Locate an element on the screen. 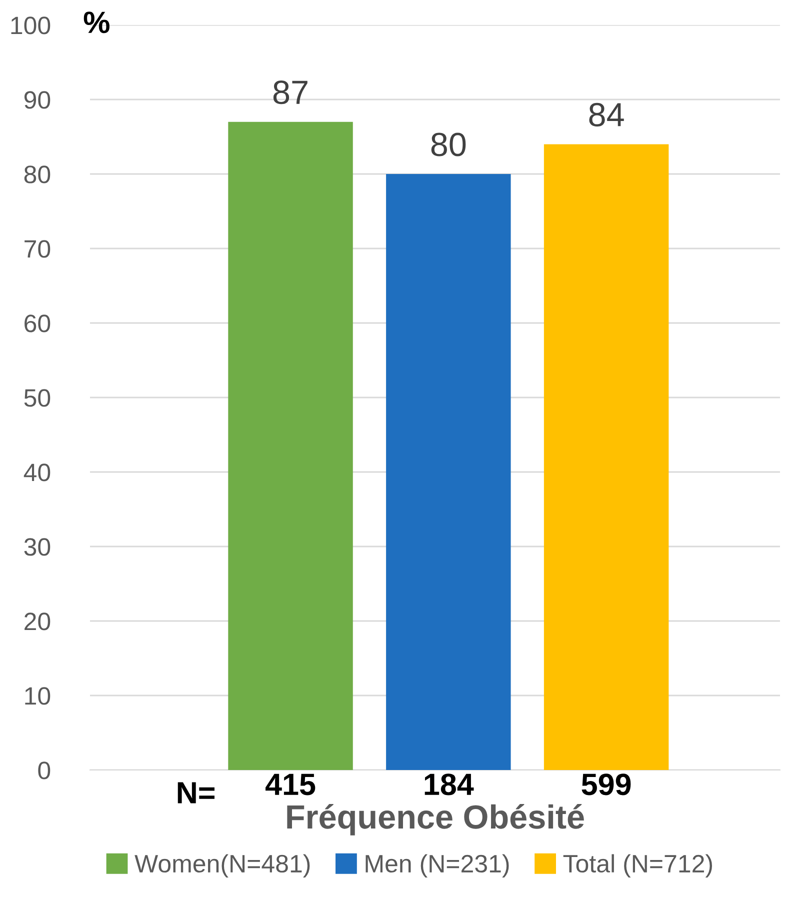  y-tick-label: 60 is located at coordinates (37, 323).